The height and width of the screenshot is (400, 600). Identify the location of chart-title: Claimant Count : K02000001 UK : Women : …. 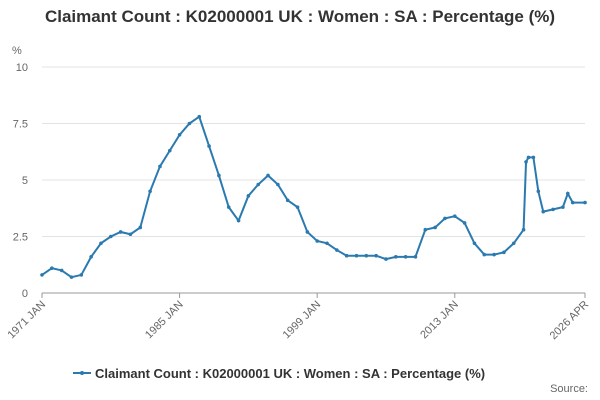
(300, 16).